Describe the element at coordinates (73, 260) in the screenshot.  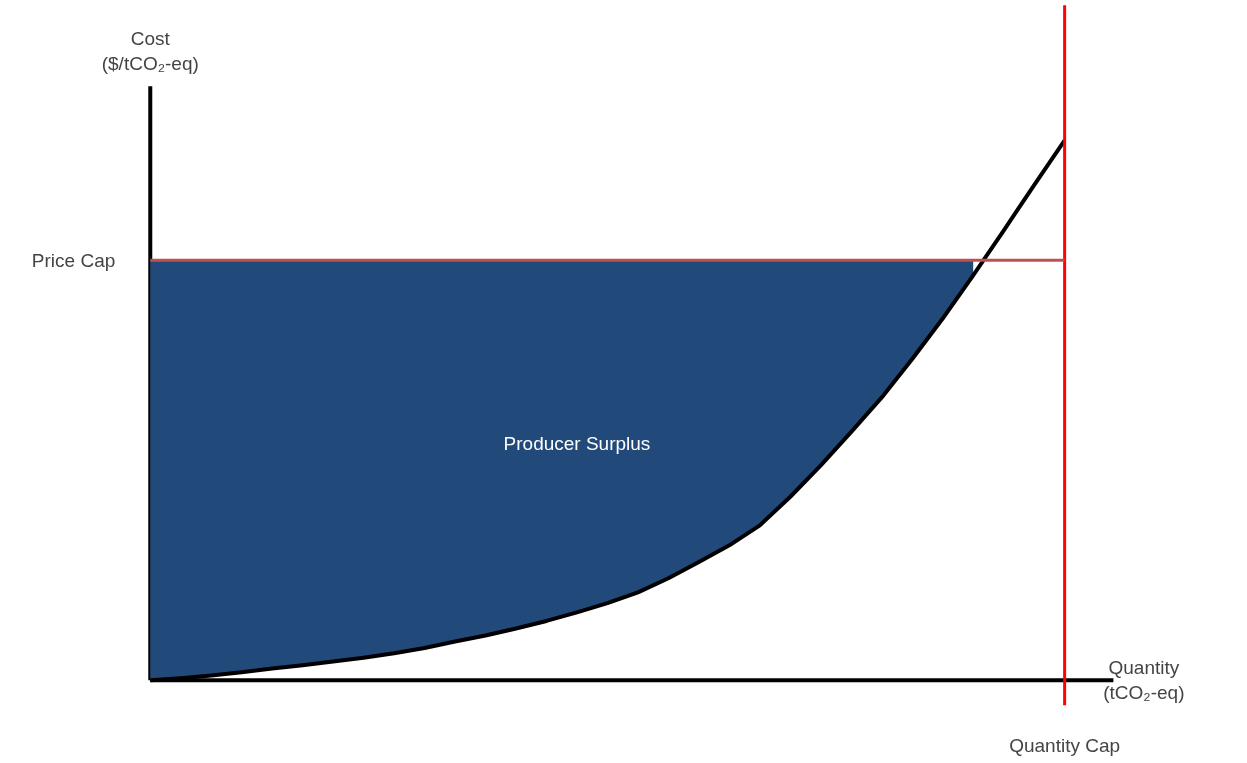
I see `ref-line-label: Price Cap` at that location.